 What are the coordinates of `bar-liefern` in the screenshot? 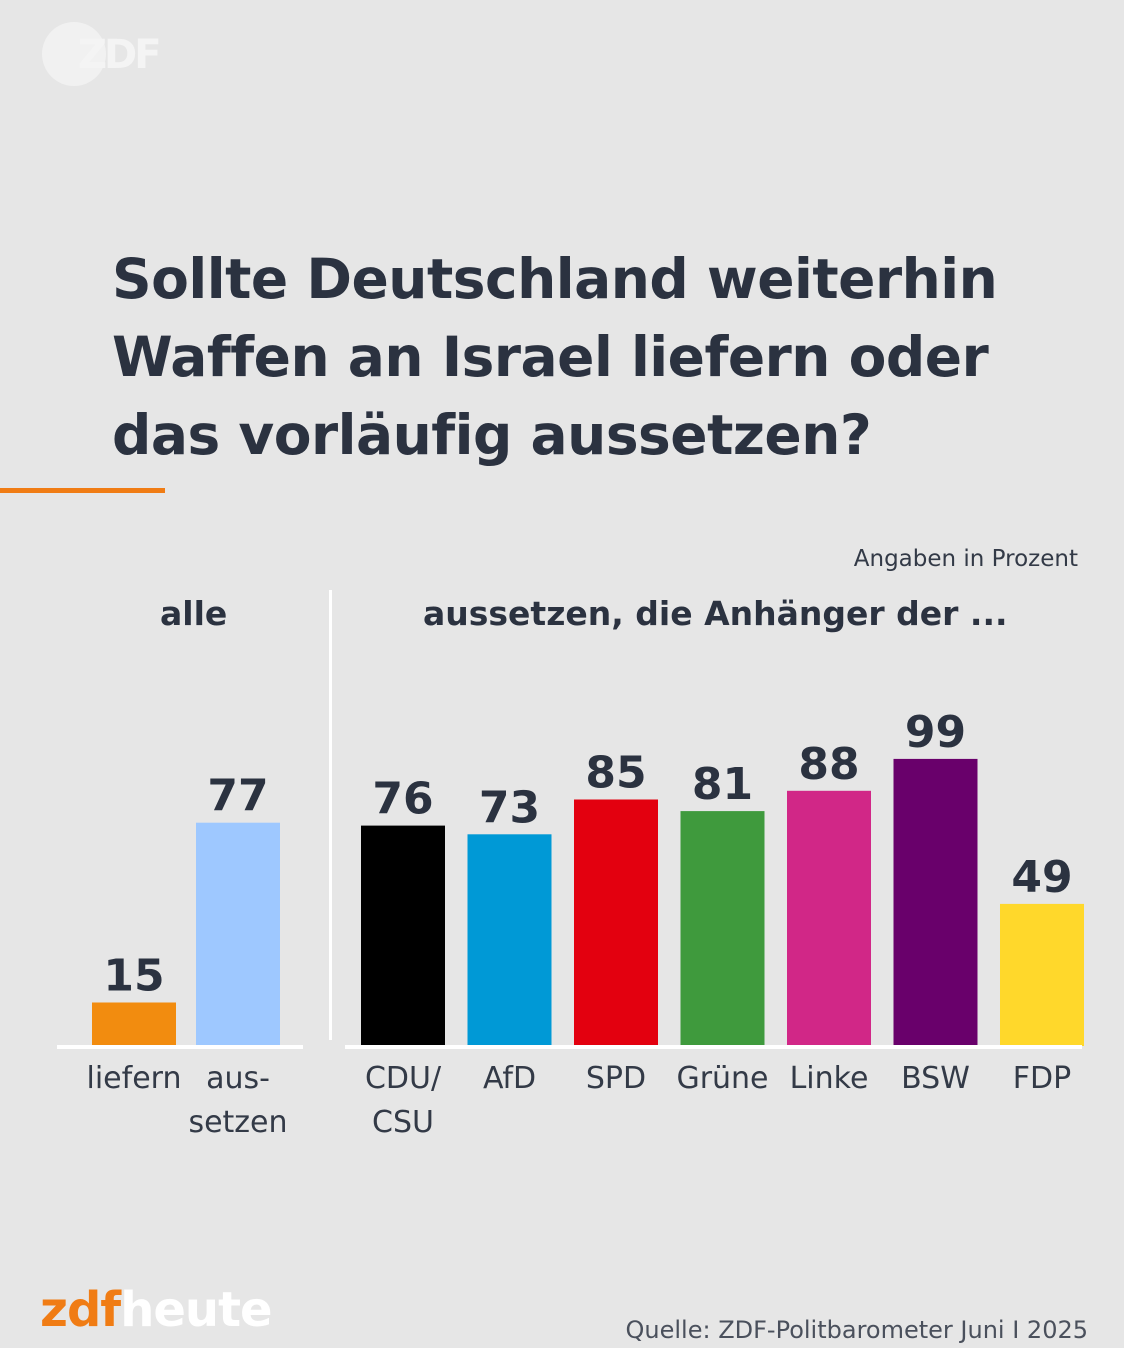 It's located at (134, 1024).